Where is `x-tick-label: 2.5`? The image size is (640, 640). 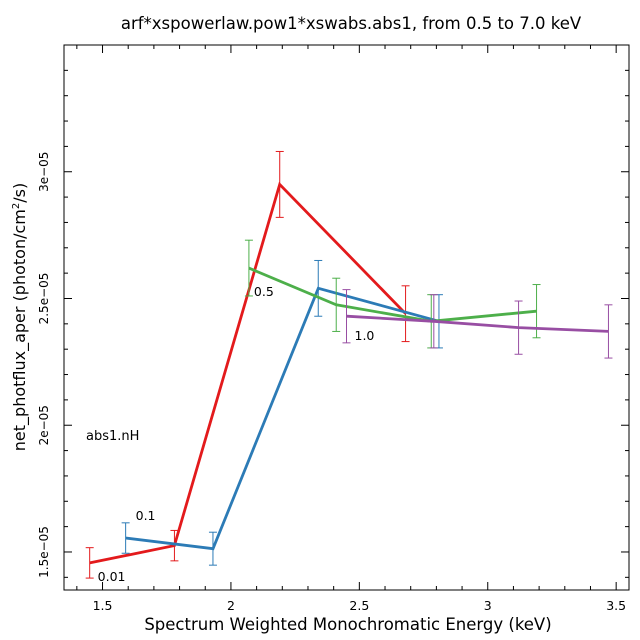 x-tick-label: 2.5 is located at coordinates (359, 605).